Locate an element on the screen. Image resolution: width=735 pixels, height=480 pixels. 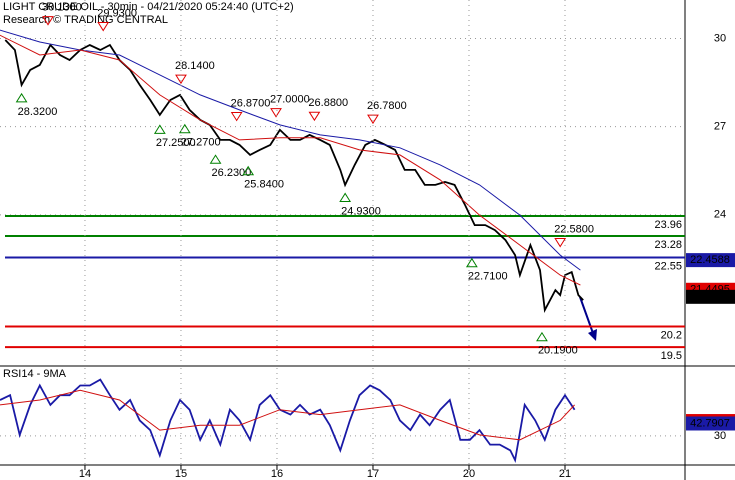
price-tag-label: 42.7907 is located at coordinates (710, 423).